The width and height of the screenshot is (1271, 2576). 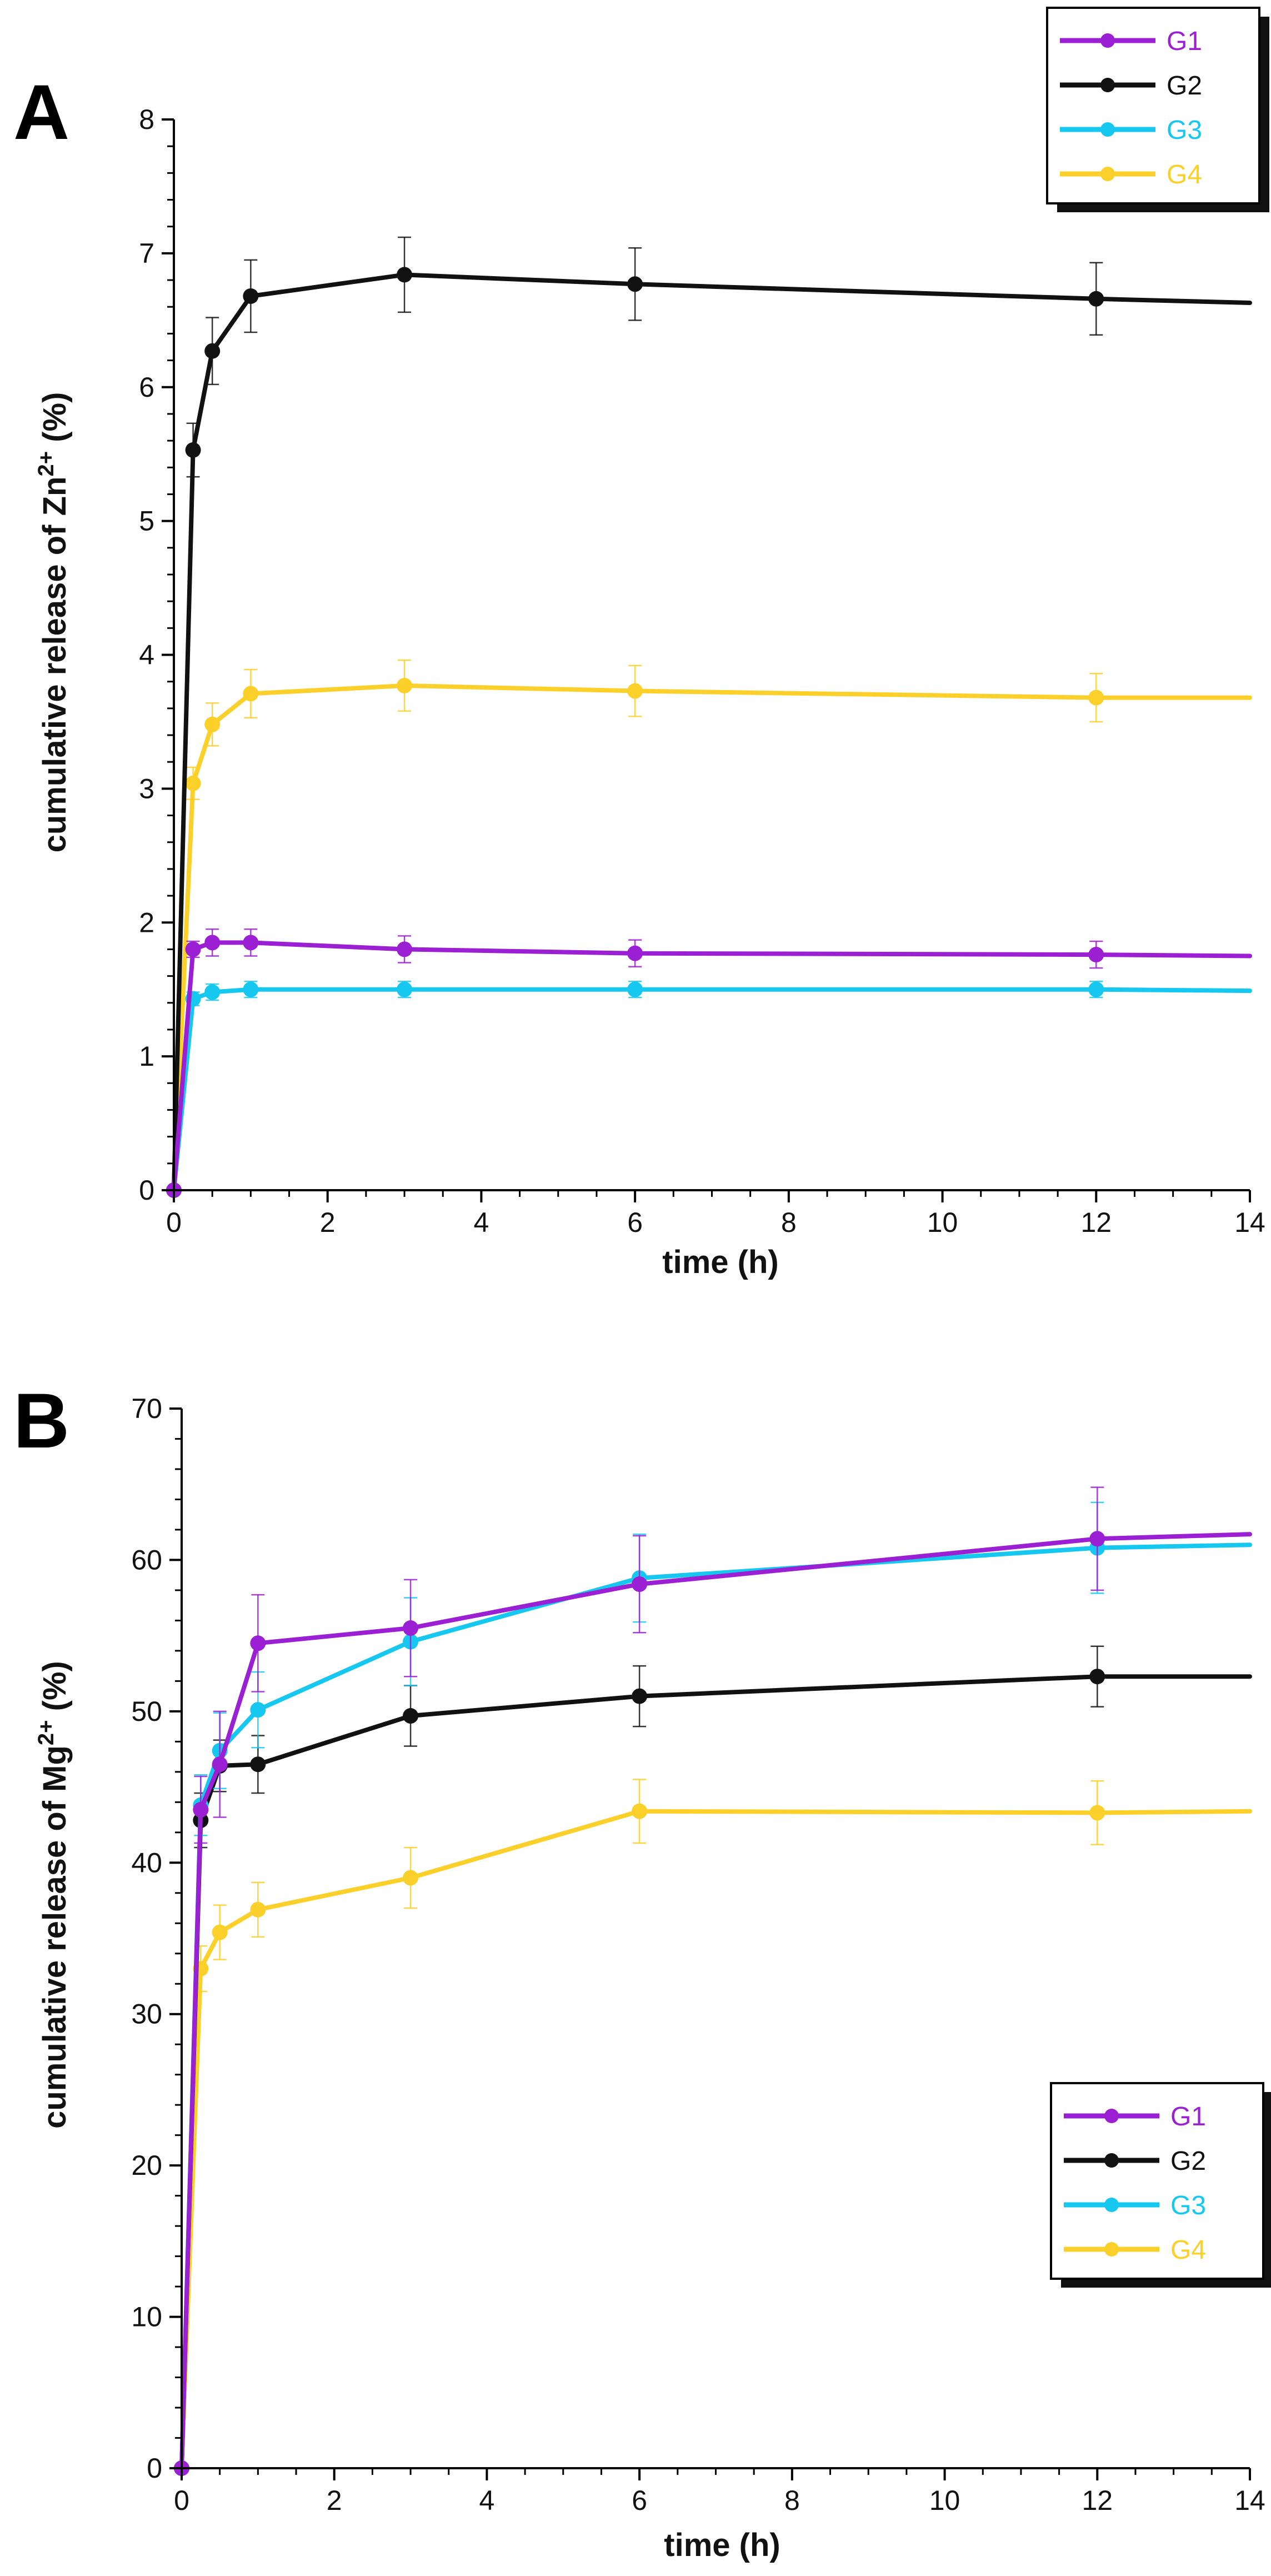 What do you see at coordinates (1184, 86) in the screenshot?
I see `legend-a-label-g2: G2` at bounding box center [1184, 86].